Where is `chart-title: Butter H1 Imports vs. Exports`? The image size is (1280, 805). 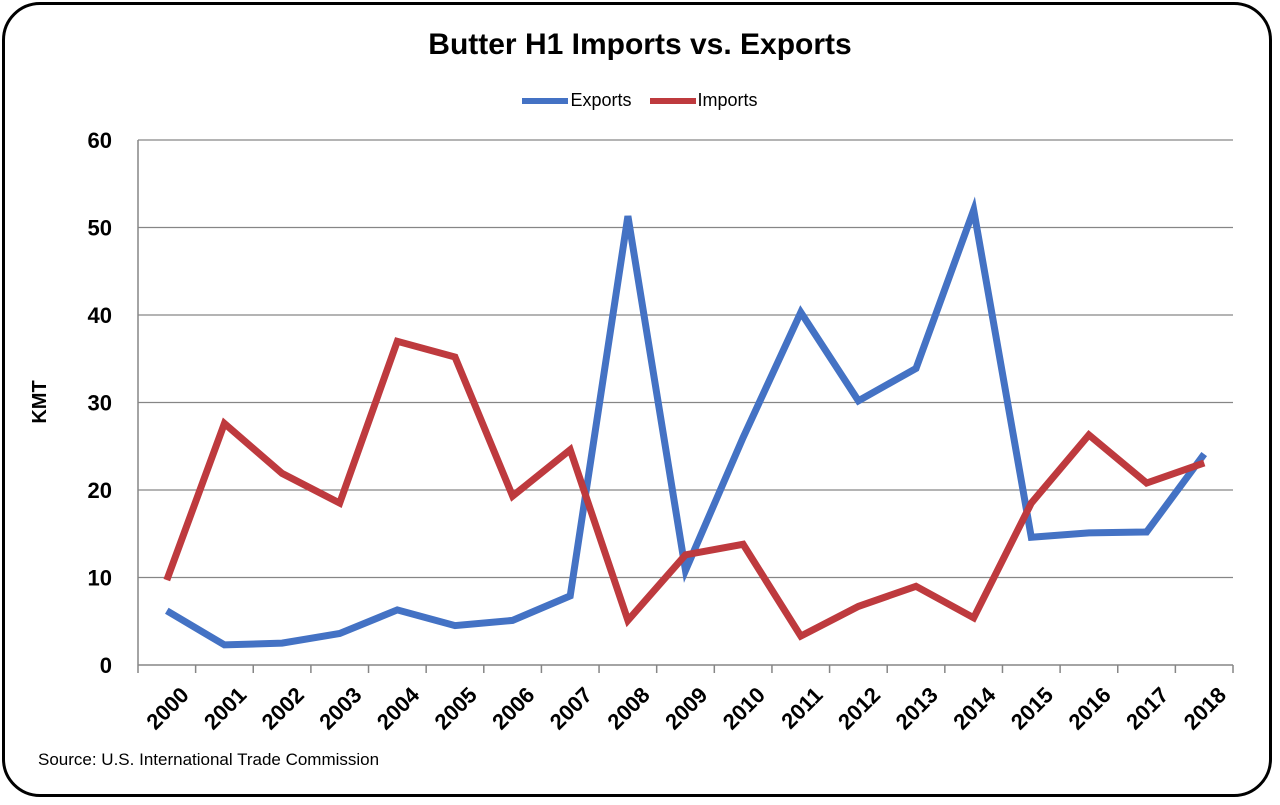
chart-title: Butter H1 Imports vs. Exports is located at coordinates (640, 44).